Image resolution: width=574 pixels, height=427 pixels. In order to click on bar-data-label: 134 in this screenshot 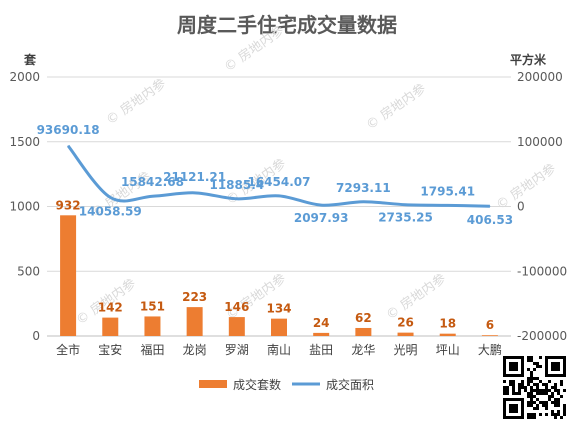, I will do `click(278, 309)`.